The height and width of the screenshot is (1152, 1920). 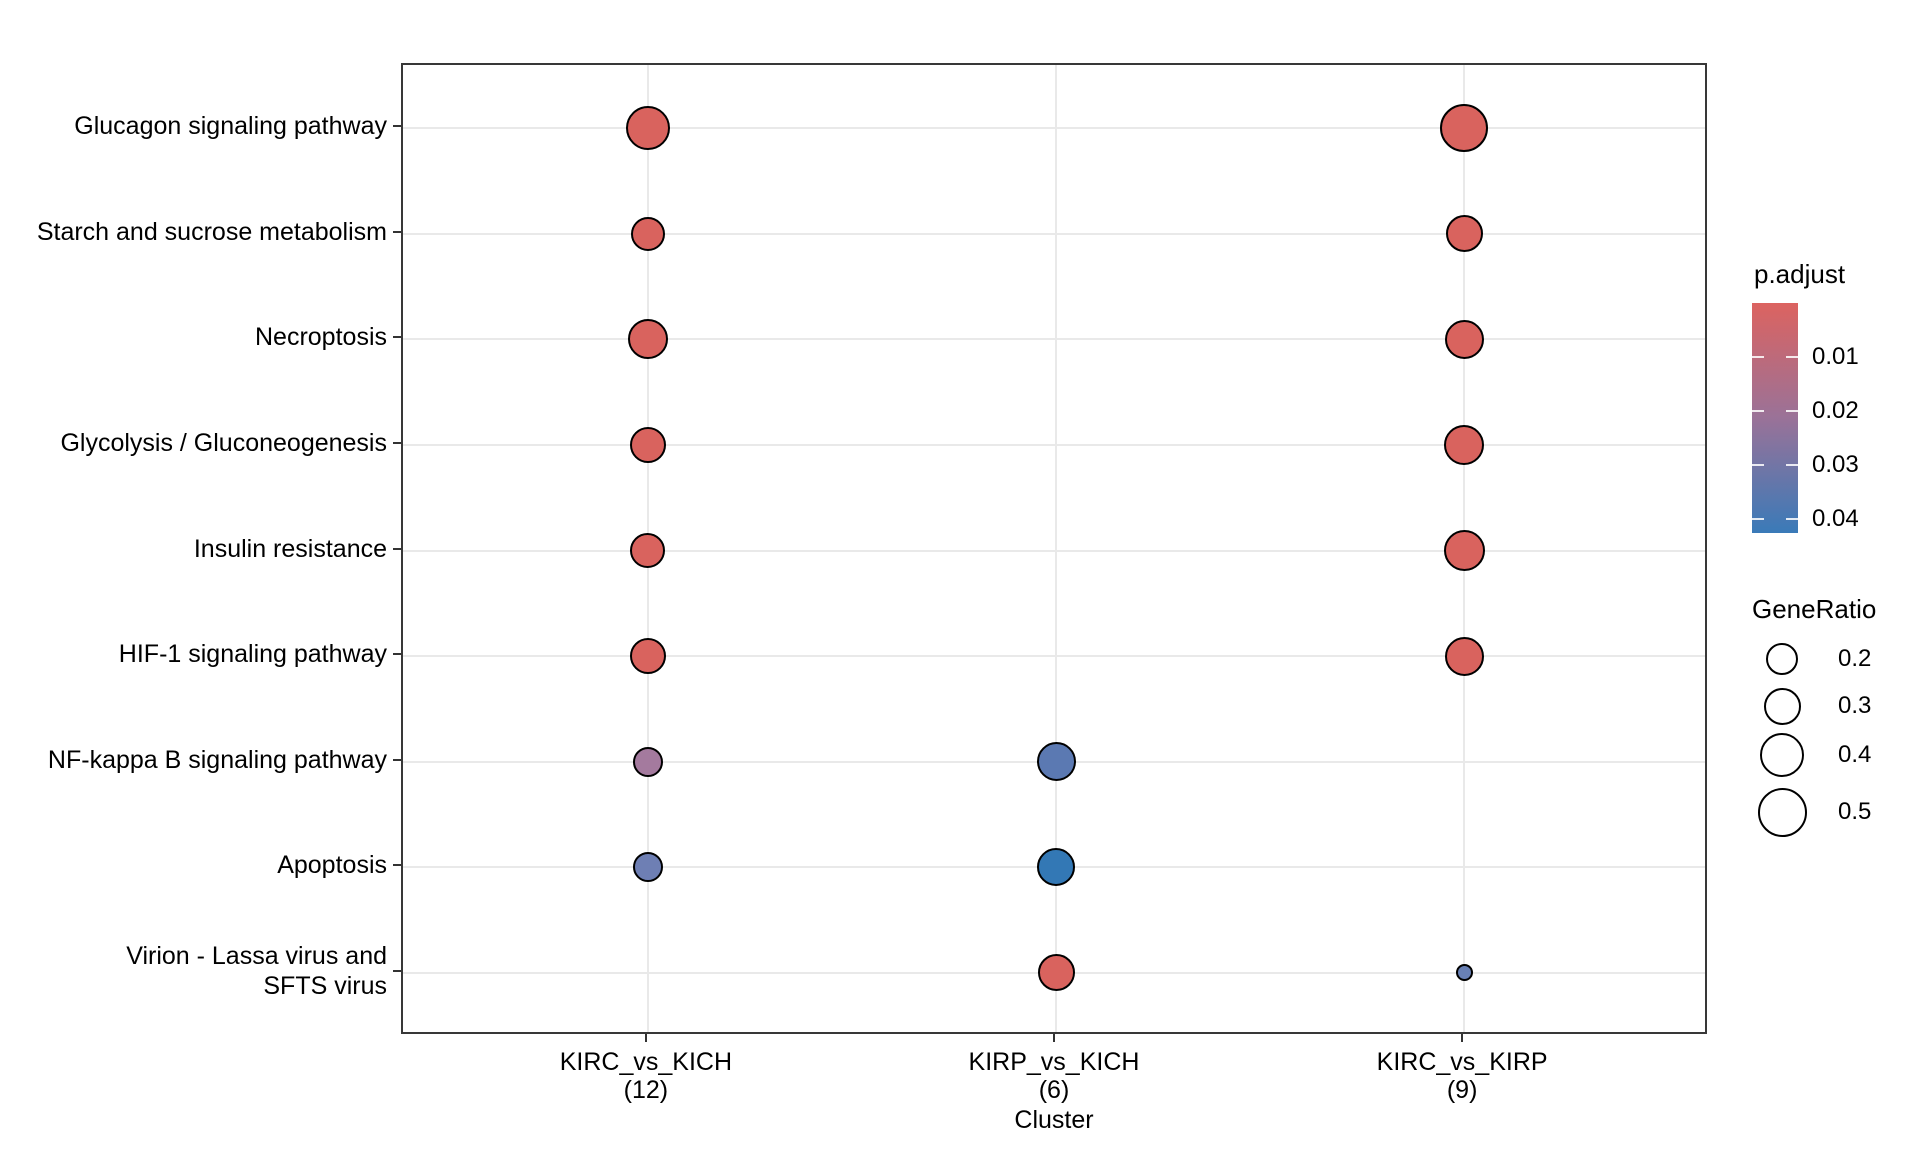 I want to click on y-axis-label: Insulin resistance, so click(x=290, y=548).